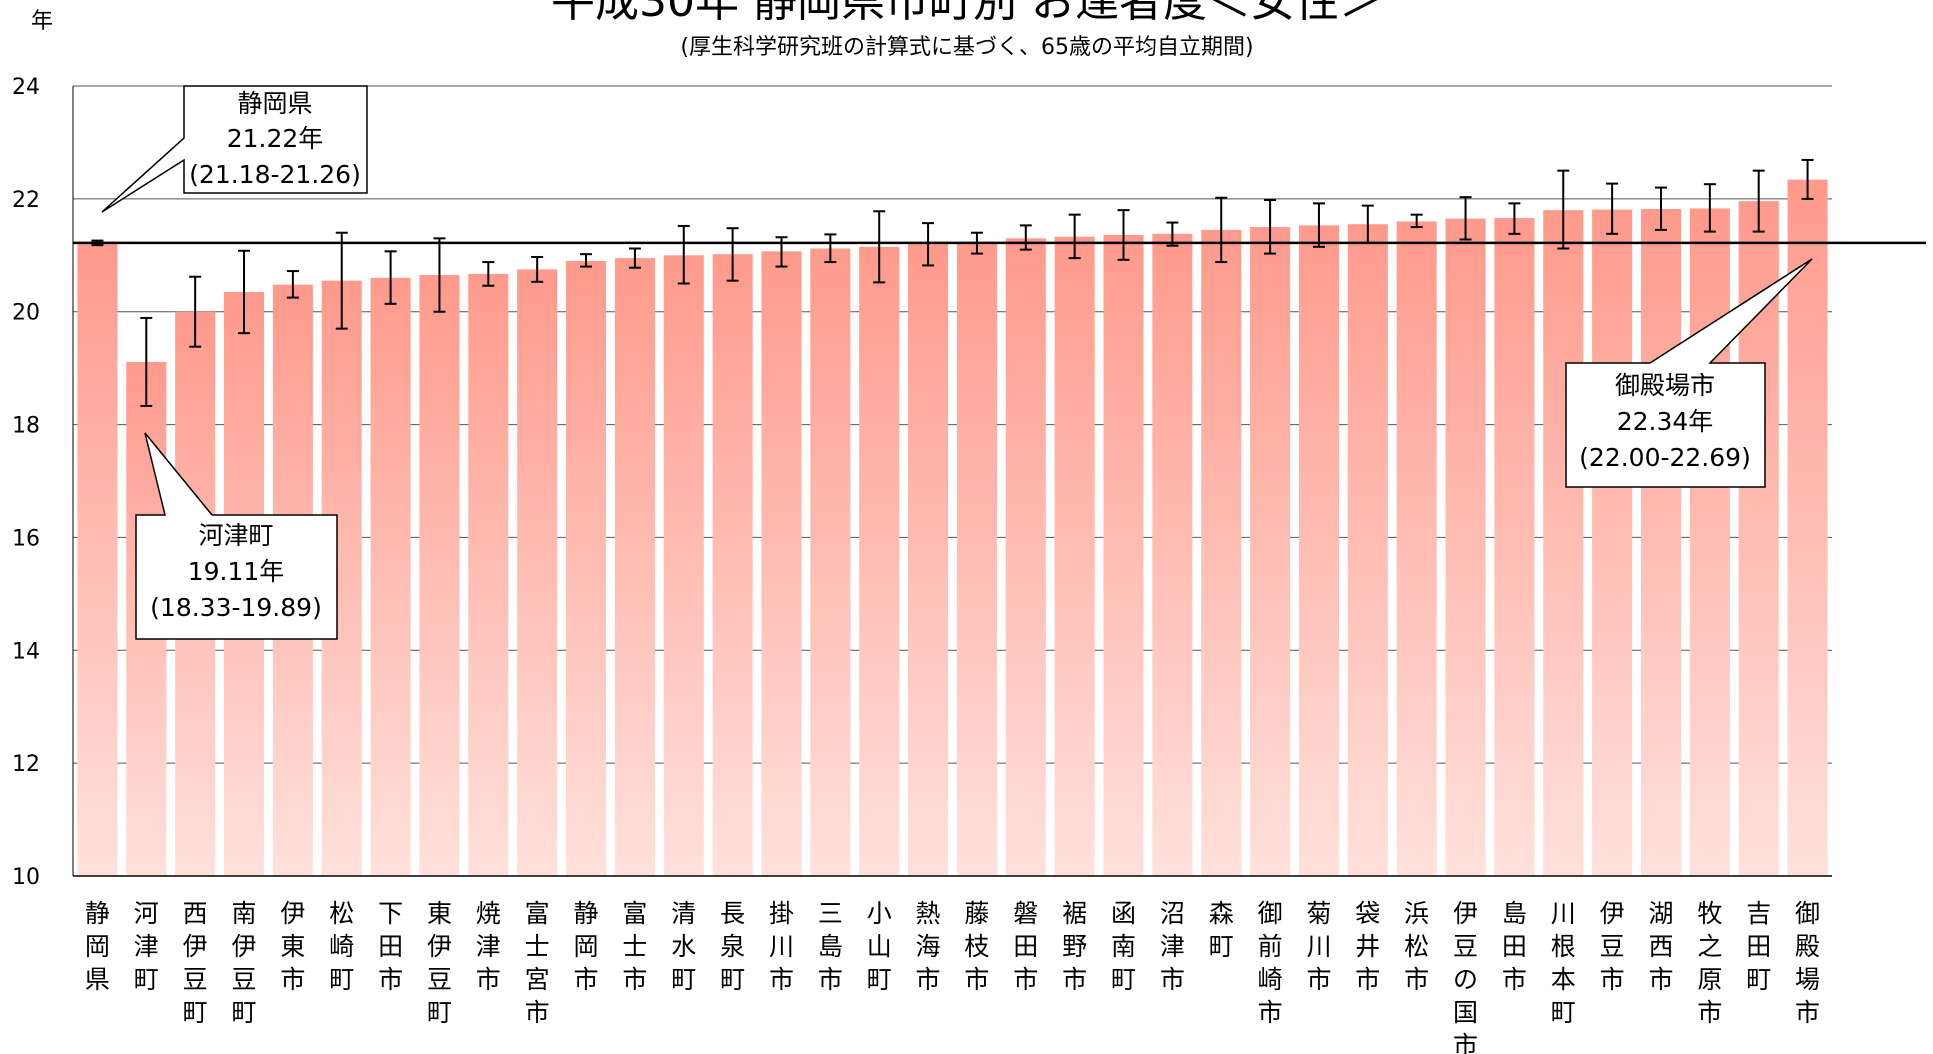  Describe the element at coordinates (146, 946) in the screenshot. I see `x-tick-label: 河津町` at that location.